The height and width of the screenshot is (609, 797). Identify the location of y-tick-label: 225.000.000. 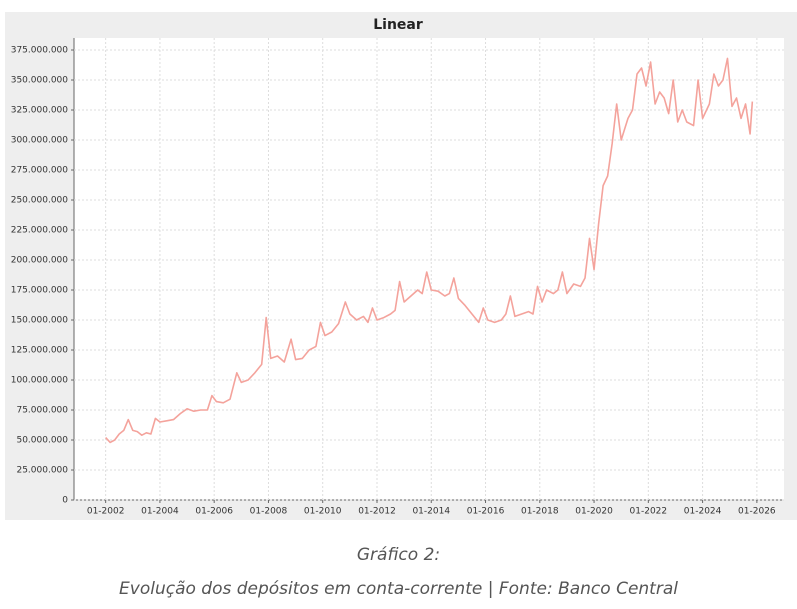
(40, 231).